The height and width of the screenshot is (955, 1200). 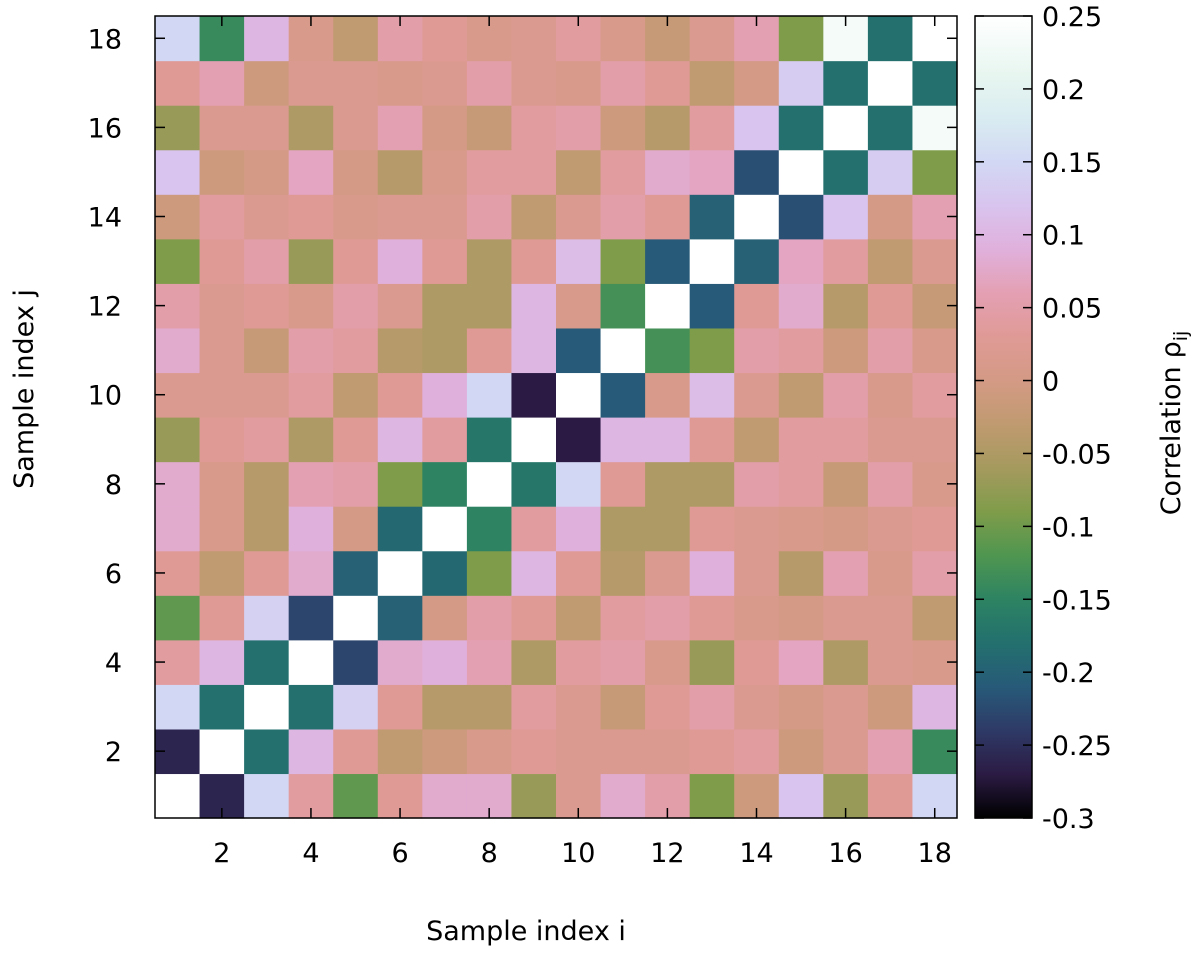 I want to click on colorbar-tick-label: 0.05, so click(x=1072, y=309).